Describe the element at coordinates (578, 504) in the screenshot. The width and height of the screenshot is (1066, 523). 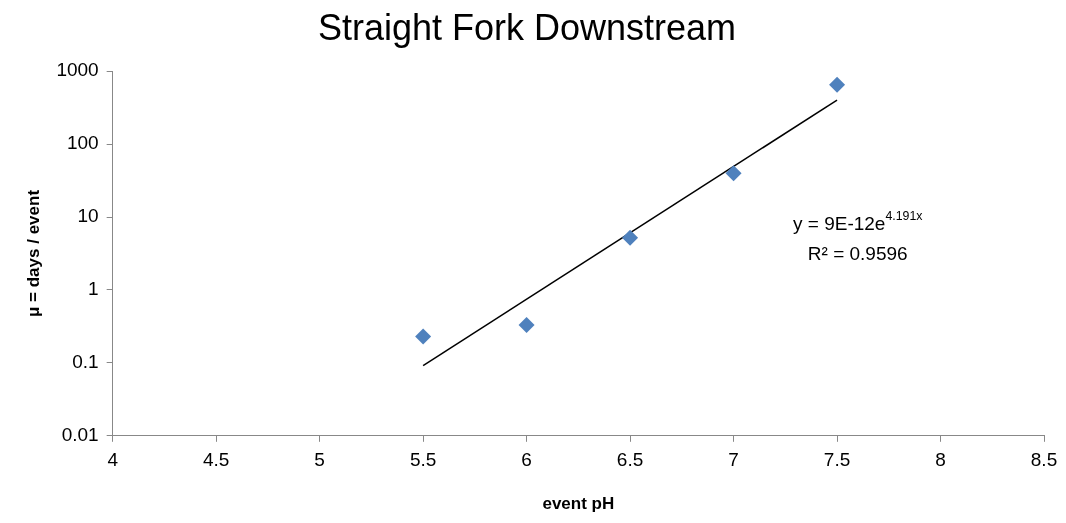
I see `x-axis-title: event pH` at that location.